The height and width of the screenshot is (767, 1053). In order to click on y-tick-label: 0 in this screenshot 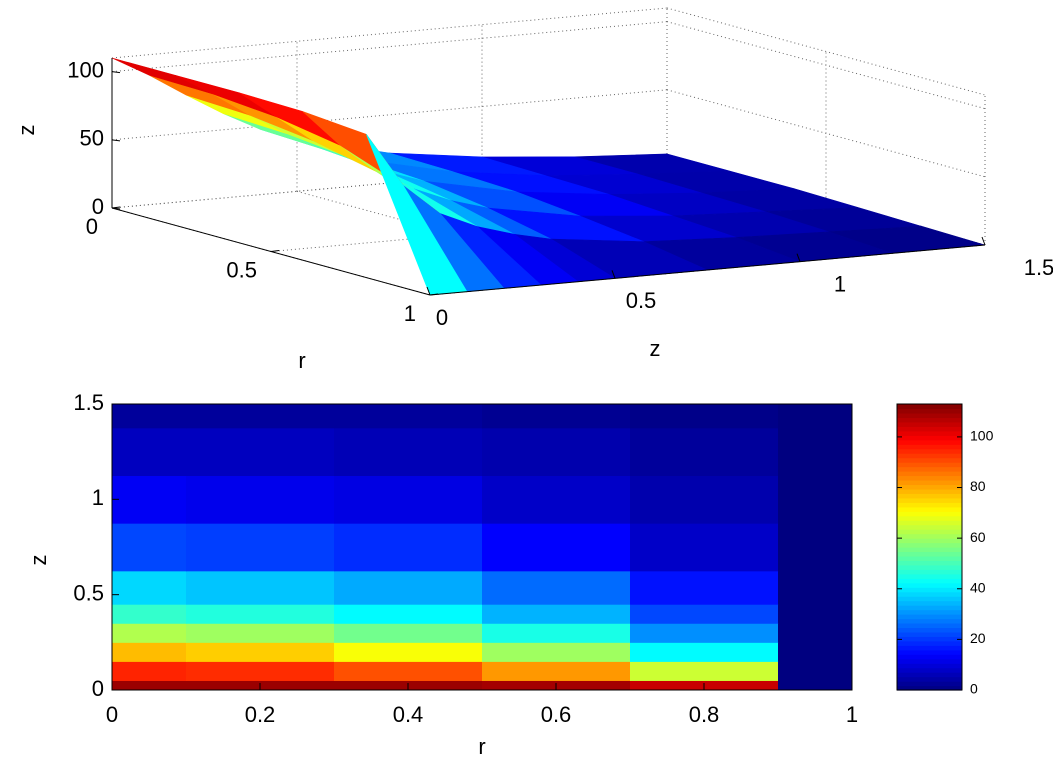, I will do `click(442, 317)`.